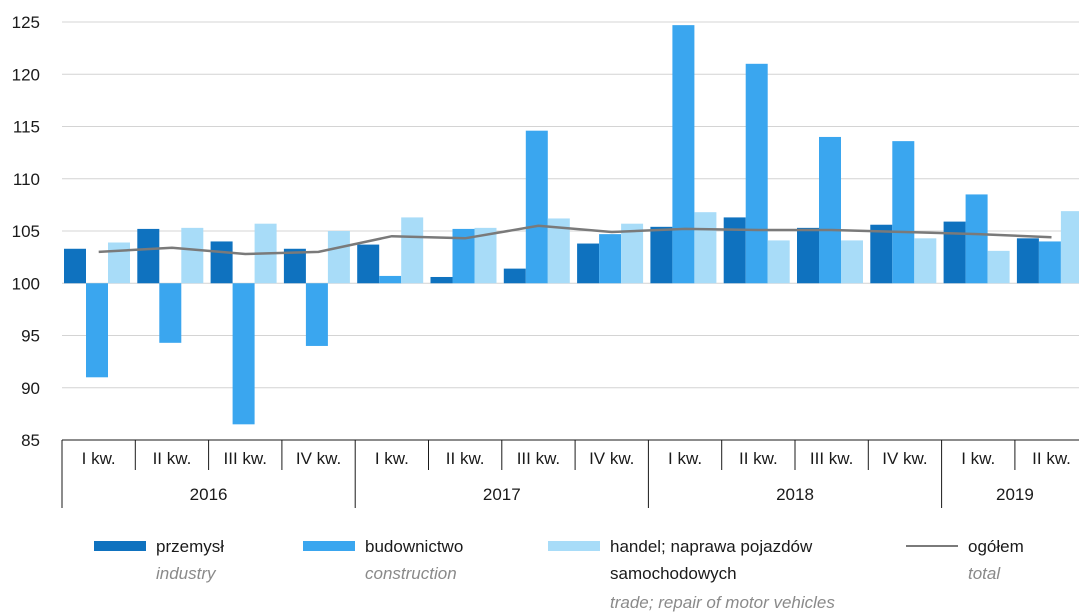  I want to click on legend-swatch-total, so click(932, 546).